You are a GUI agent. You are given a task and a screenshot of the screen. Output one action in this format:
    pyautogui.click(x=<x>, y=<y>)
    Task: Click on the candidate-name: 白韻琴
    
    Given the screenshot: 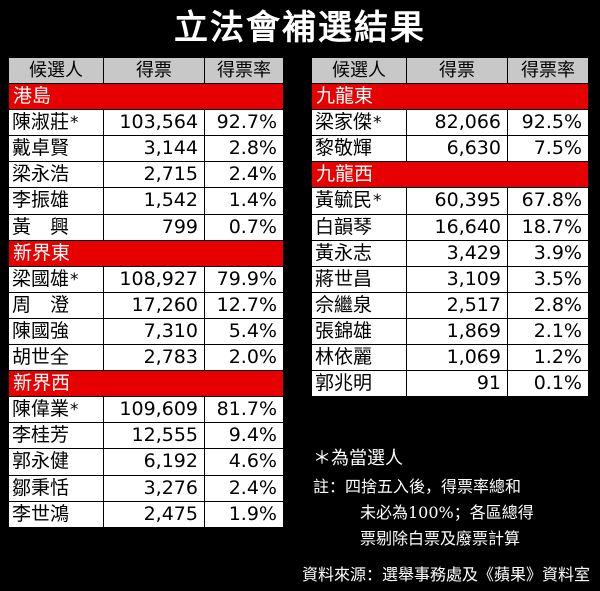 What is the action you would take?
    pyautogui.click(x=359, y=227)
    